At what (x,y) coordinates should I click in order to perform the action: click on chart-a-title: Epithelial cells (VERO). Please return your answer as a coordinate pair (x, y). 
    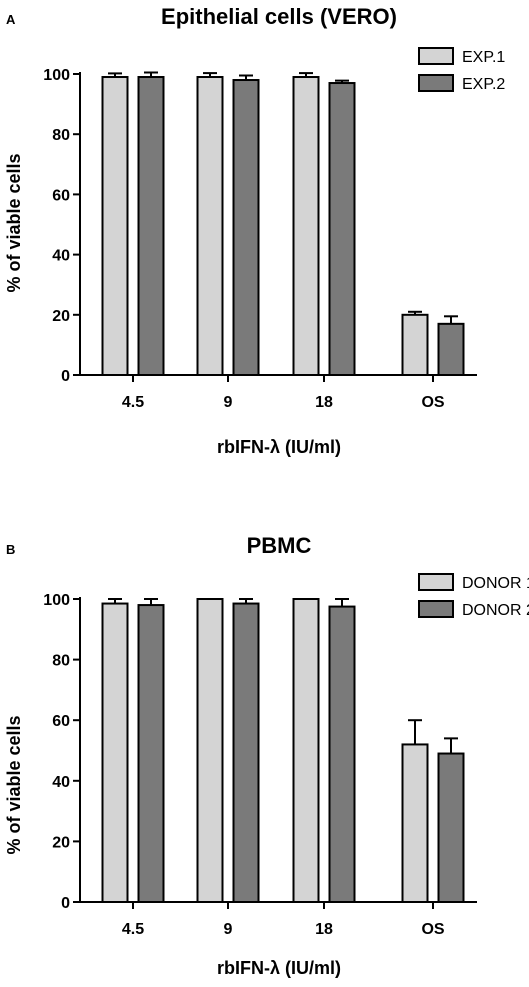
    Looking at the image, I should click on (279, 16).